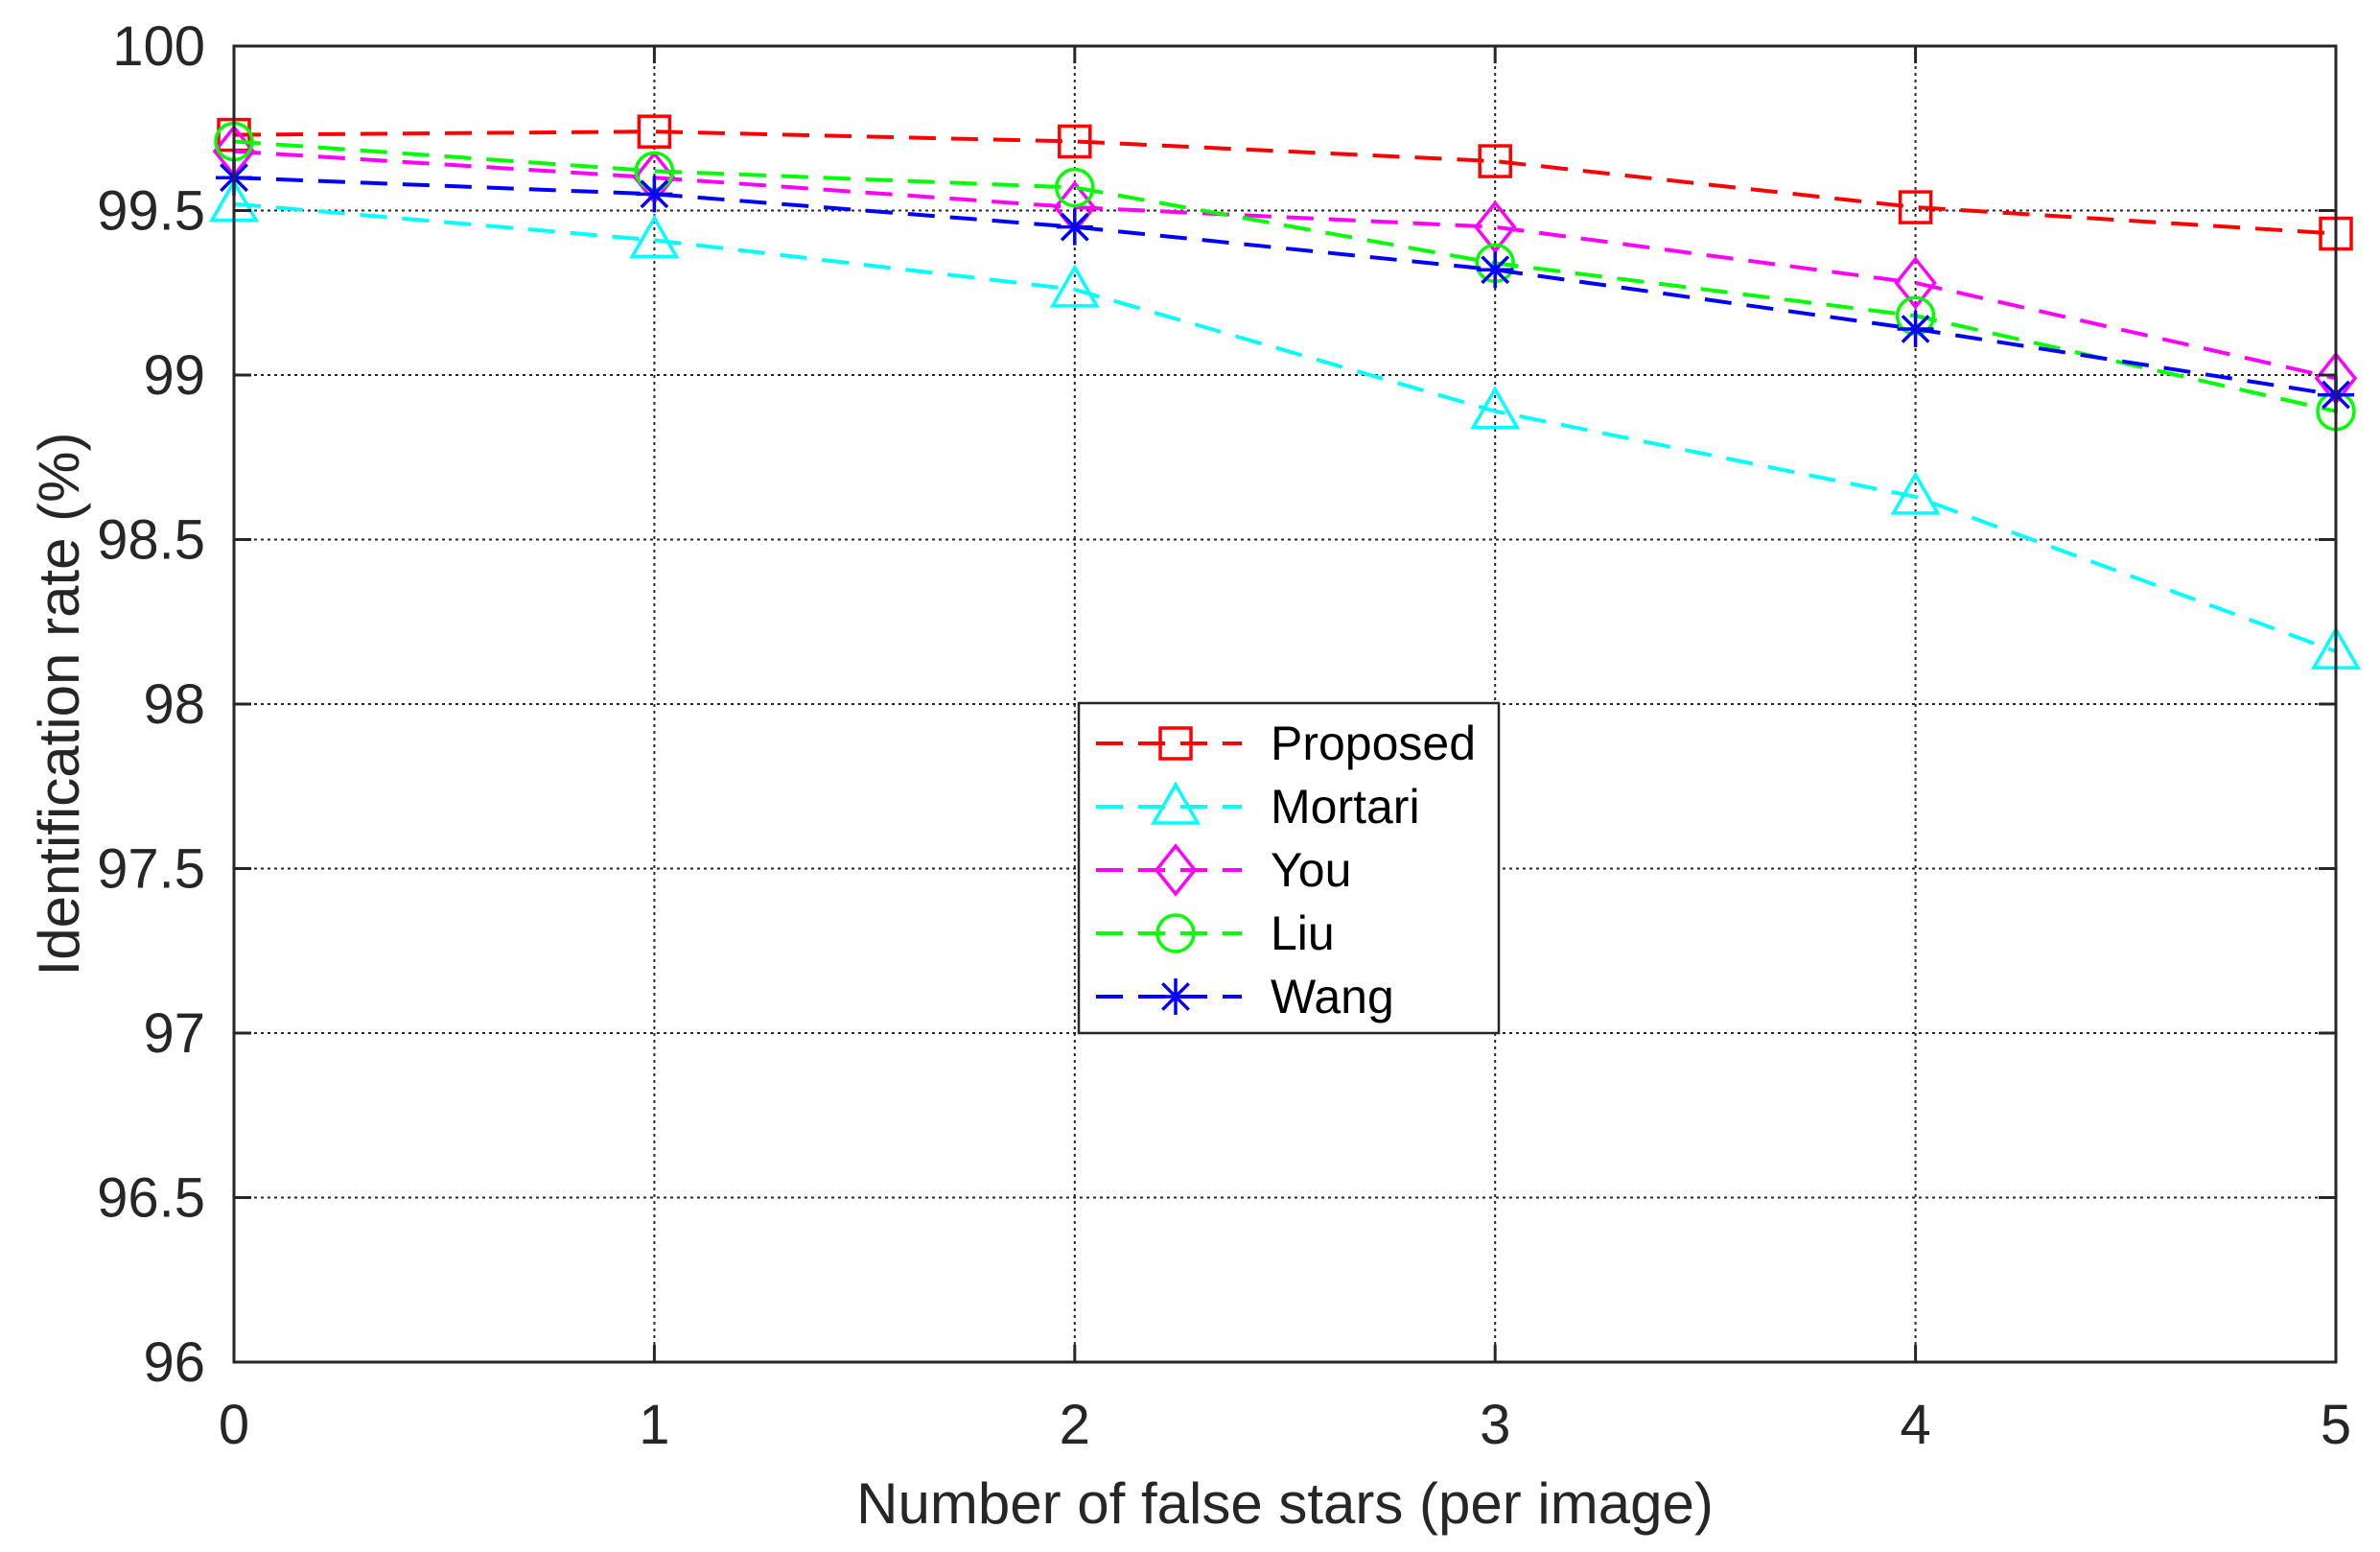 This screenshot has width=2380, height=1552. I want to click on y-tick-label: 100, so click(158, 47).